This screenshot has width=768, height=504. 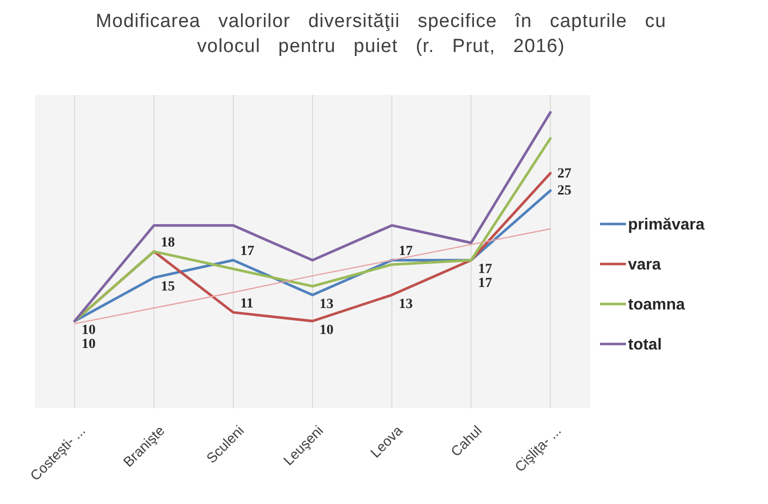 What do you see at coordinates (564, 174) in the screenshot?
I see `data-label: 27` at bounding box center [564, 174].